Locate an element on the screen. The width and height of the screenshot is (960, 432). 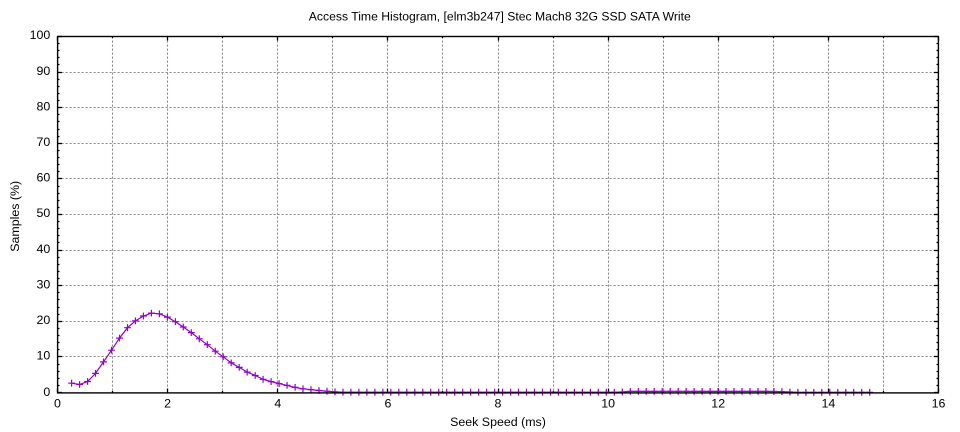
svg-text: 100 is located at coordinates (40, 35).